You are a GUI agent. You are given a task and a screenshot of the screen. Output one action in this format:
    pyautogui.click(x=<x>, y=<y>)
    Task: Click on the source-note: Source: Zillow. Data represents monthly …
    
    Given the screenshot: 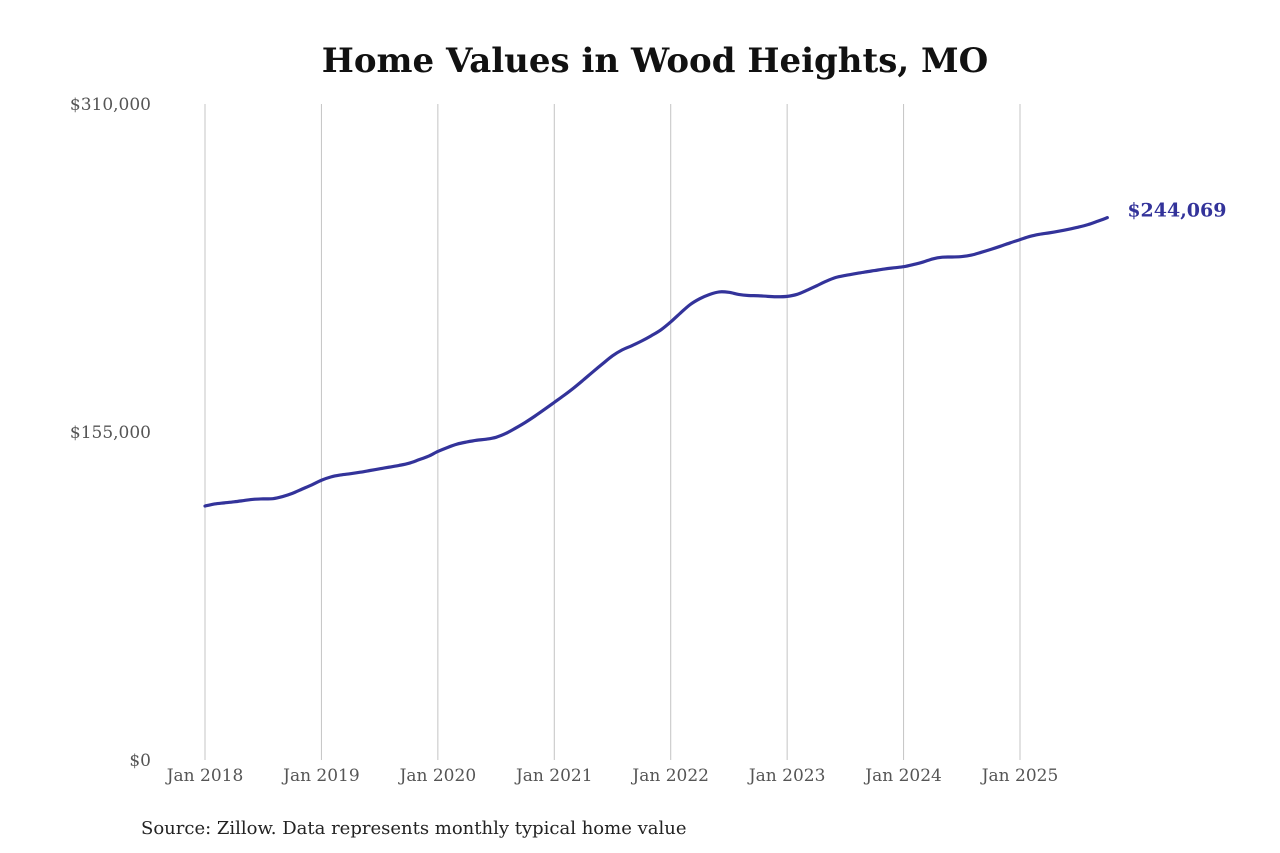 What is the action you would take?
    pyautogui.click(x=414, y=828)
    